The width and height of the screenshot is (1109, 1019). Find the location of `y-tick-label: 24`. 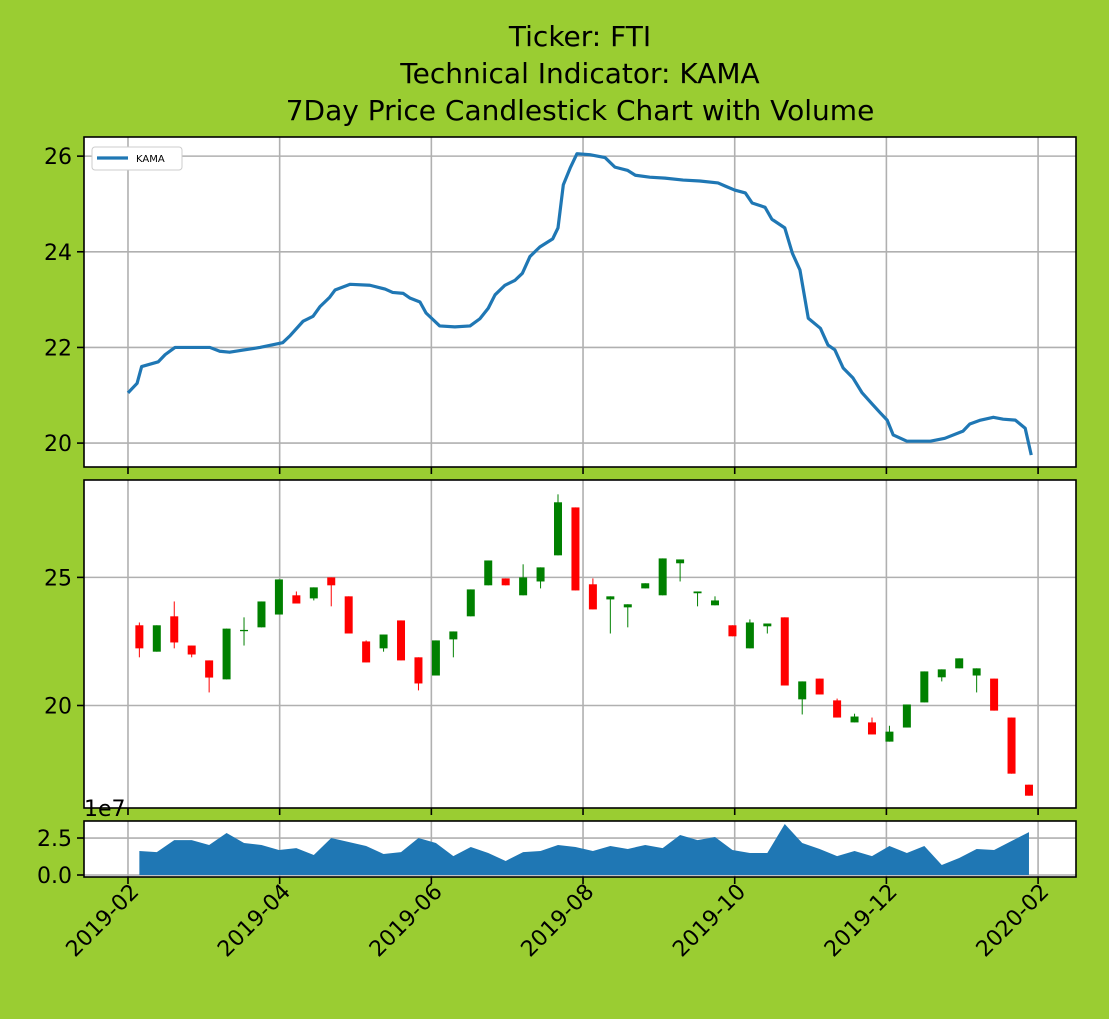

y-tick-label: 24 is located at coordinates (58, 253).